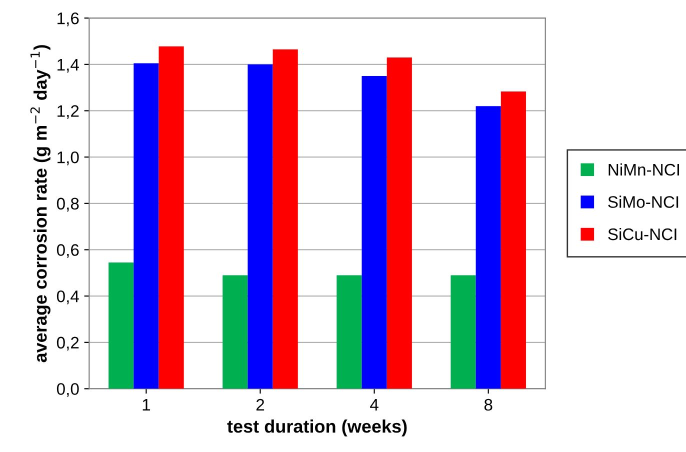  I want to click on x-tick-label: 1, so click(146, 405).